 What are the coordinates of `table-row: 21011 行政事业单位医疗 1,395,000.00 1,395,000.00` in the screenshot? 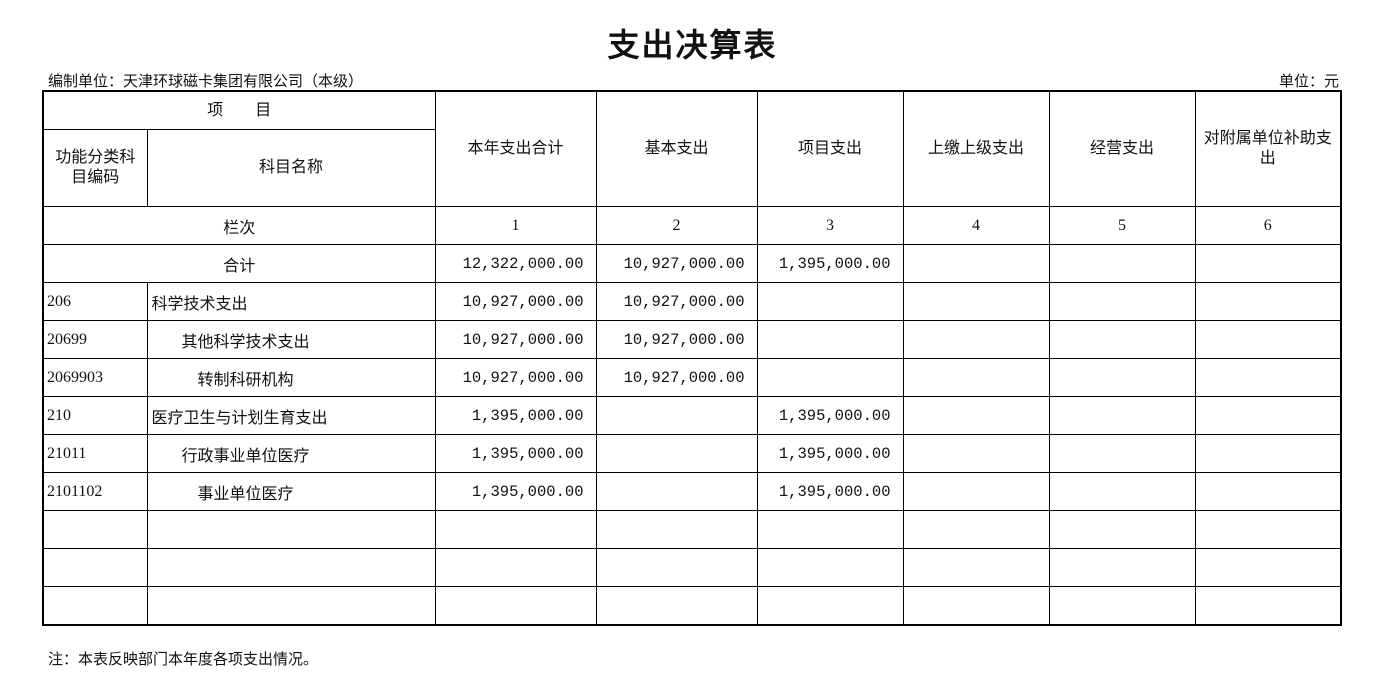 It's located at (692, 453).